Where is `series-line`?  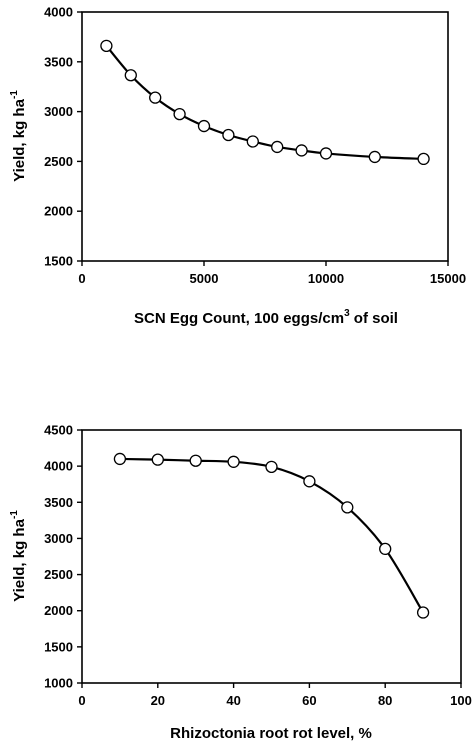
series-line is located at coordinates (272, 535).